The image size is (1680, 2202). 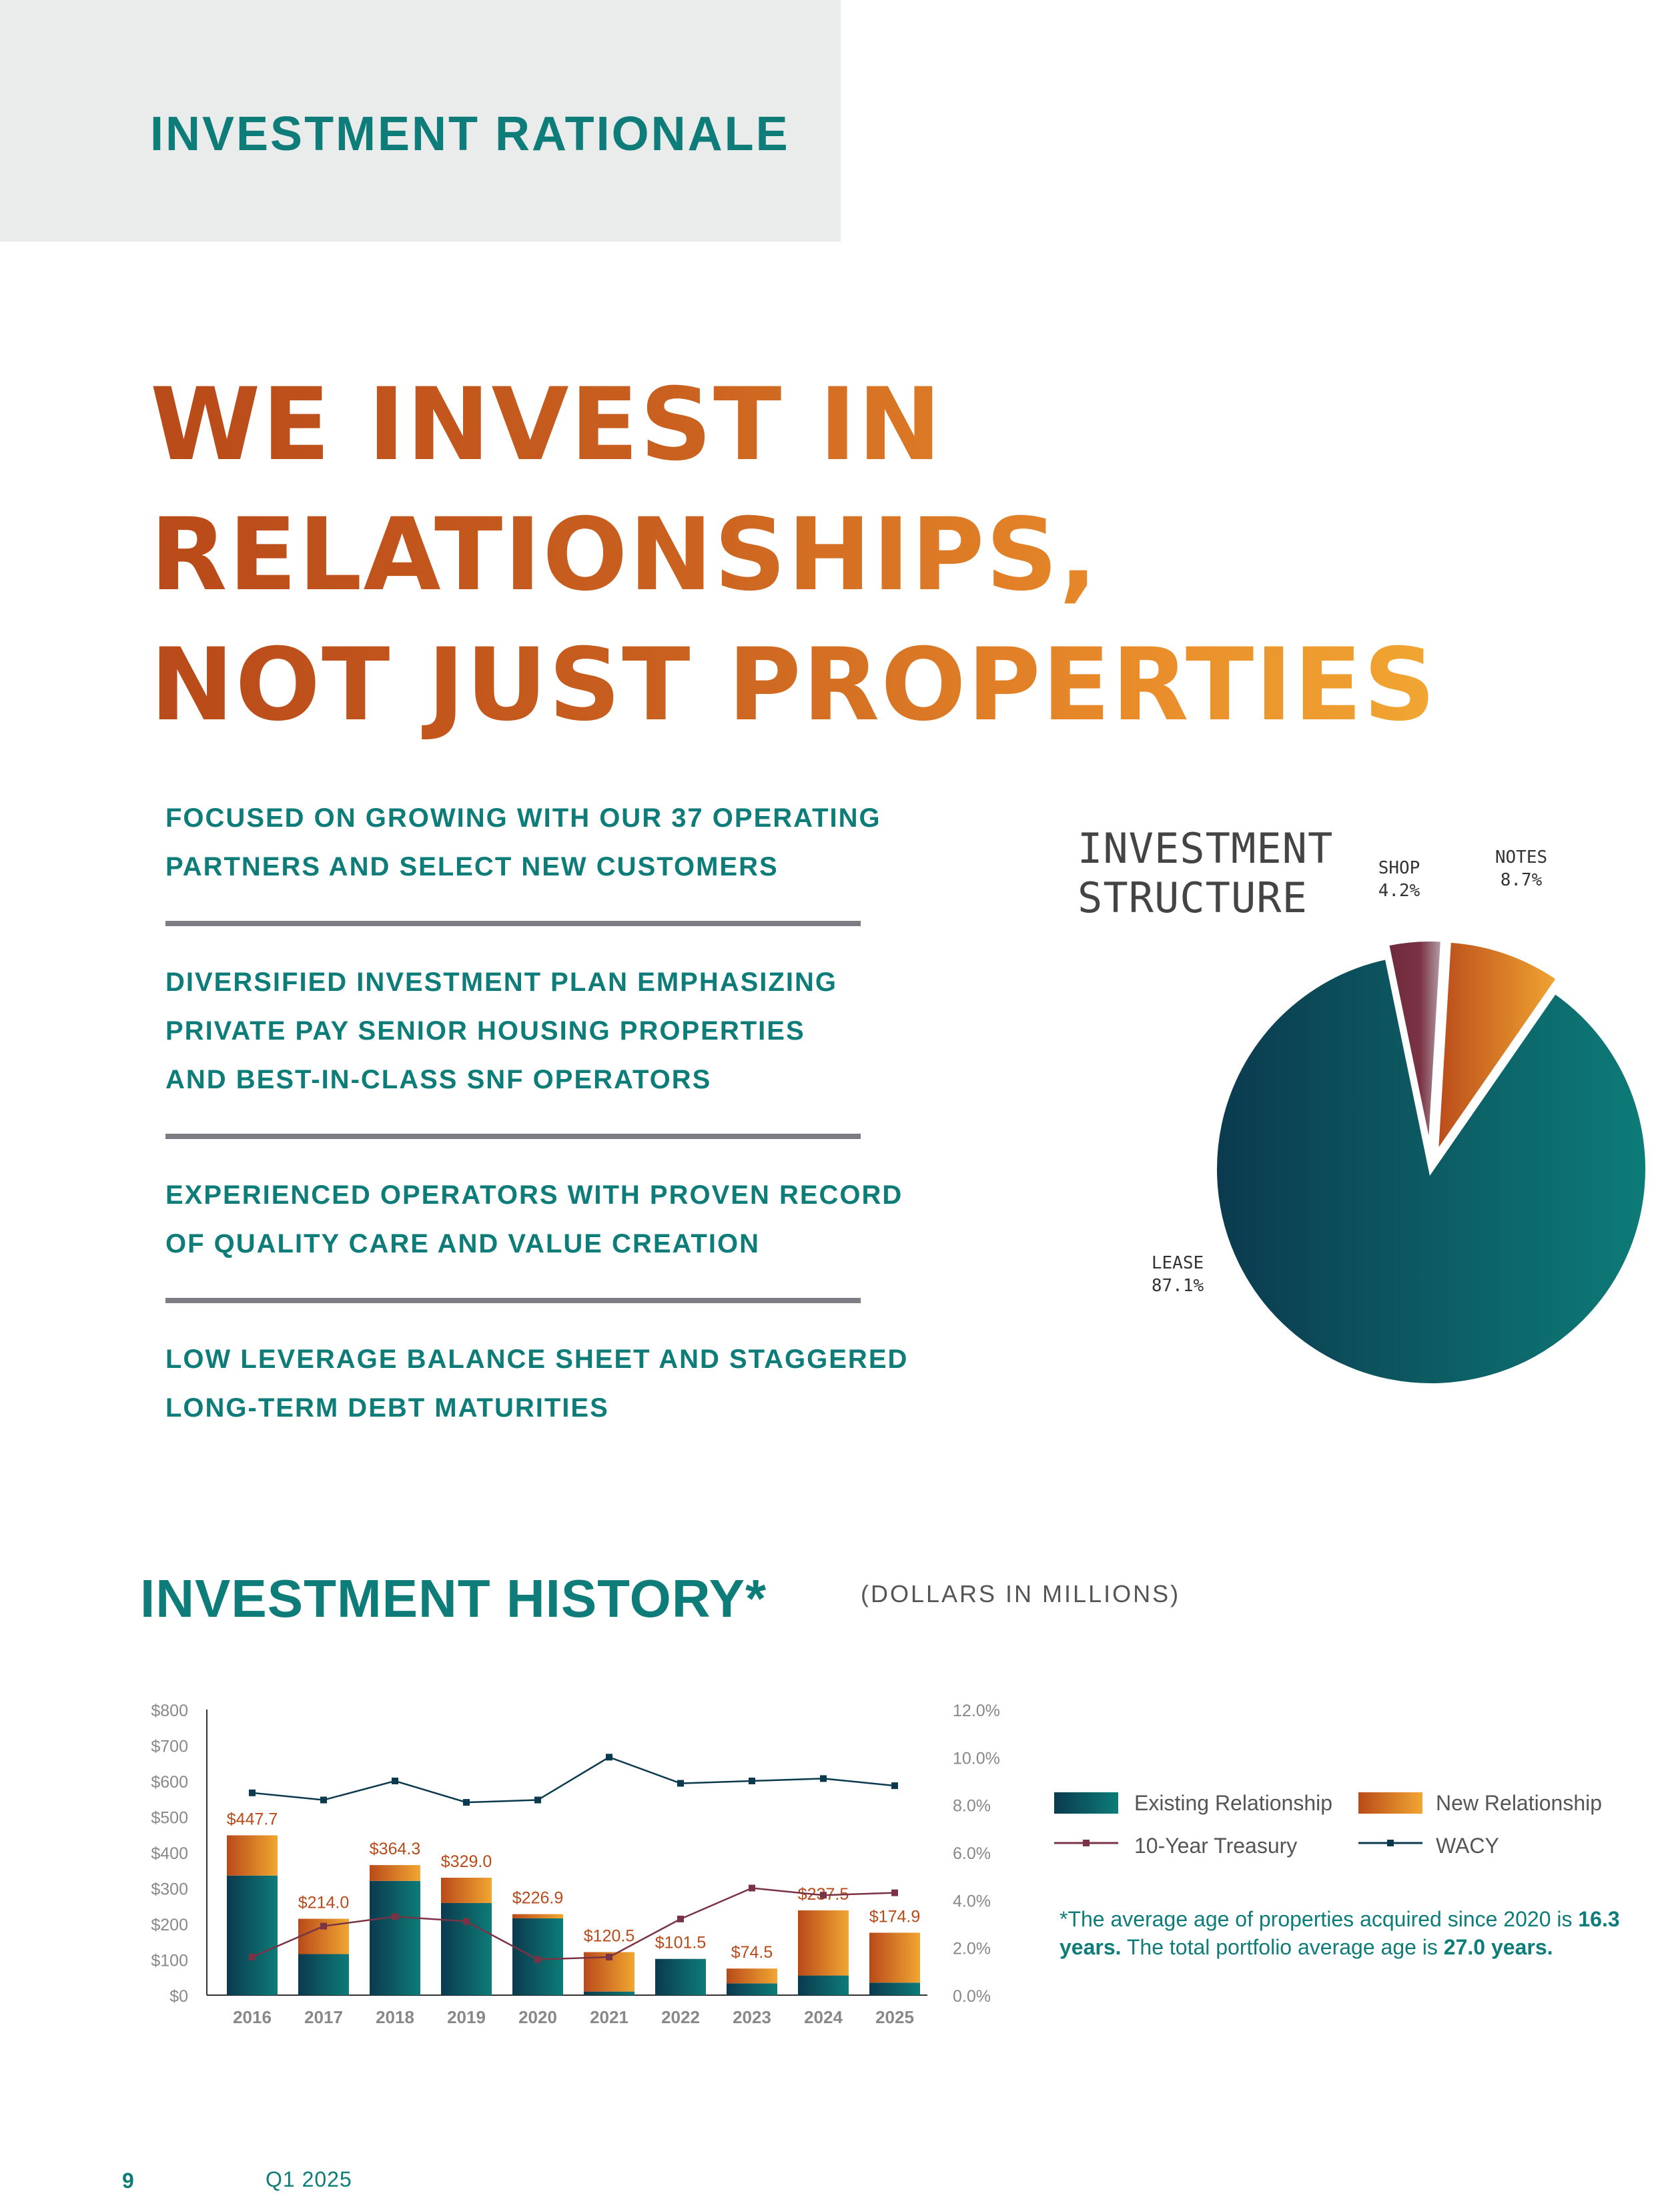 I want to click on rationale-line: PARTNERS AND SELECT NEW CUSTOMERS, so click(x=472, y=866).